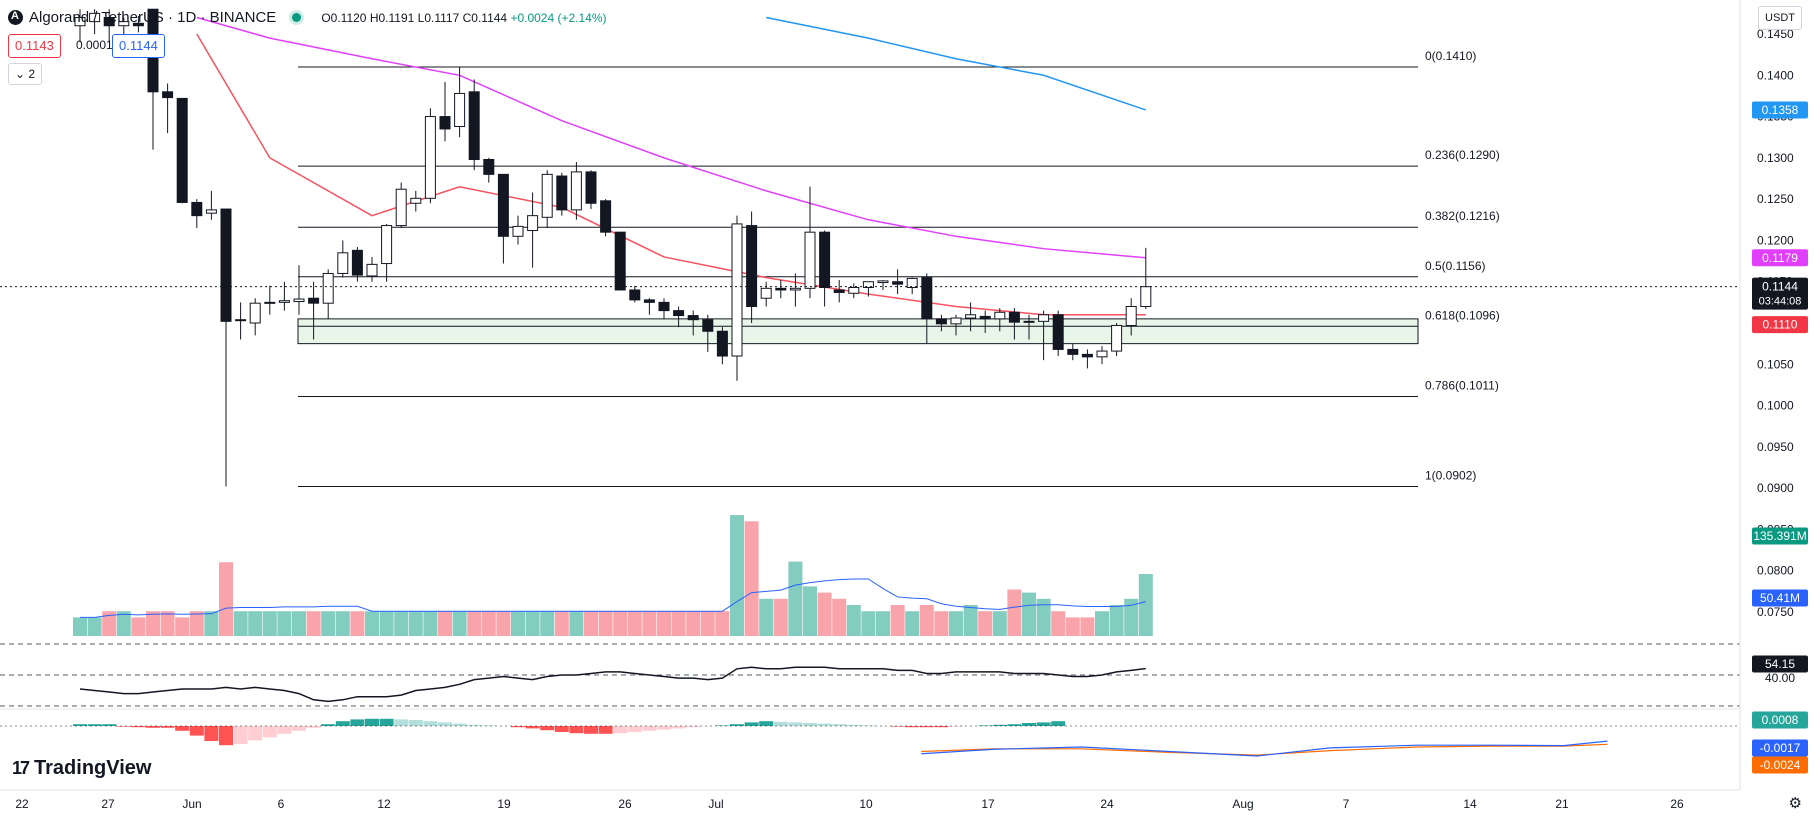 The width and height of the screenshot is (1814, 820). I want to click on y-tick-label: 0.0950, so click(1775, 447).